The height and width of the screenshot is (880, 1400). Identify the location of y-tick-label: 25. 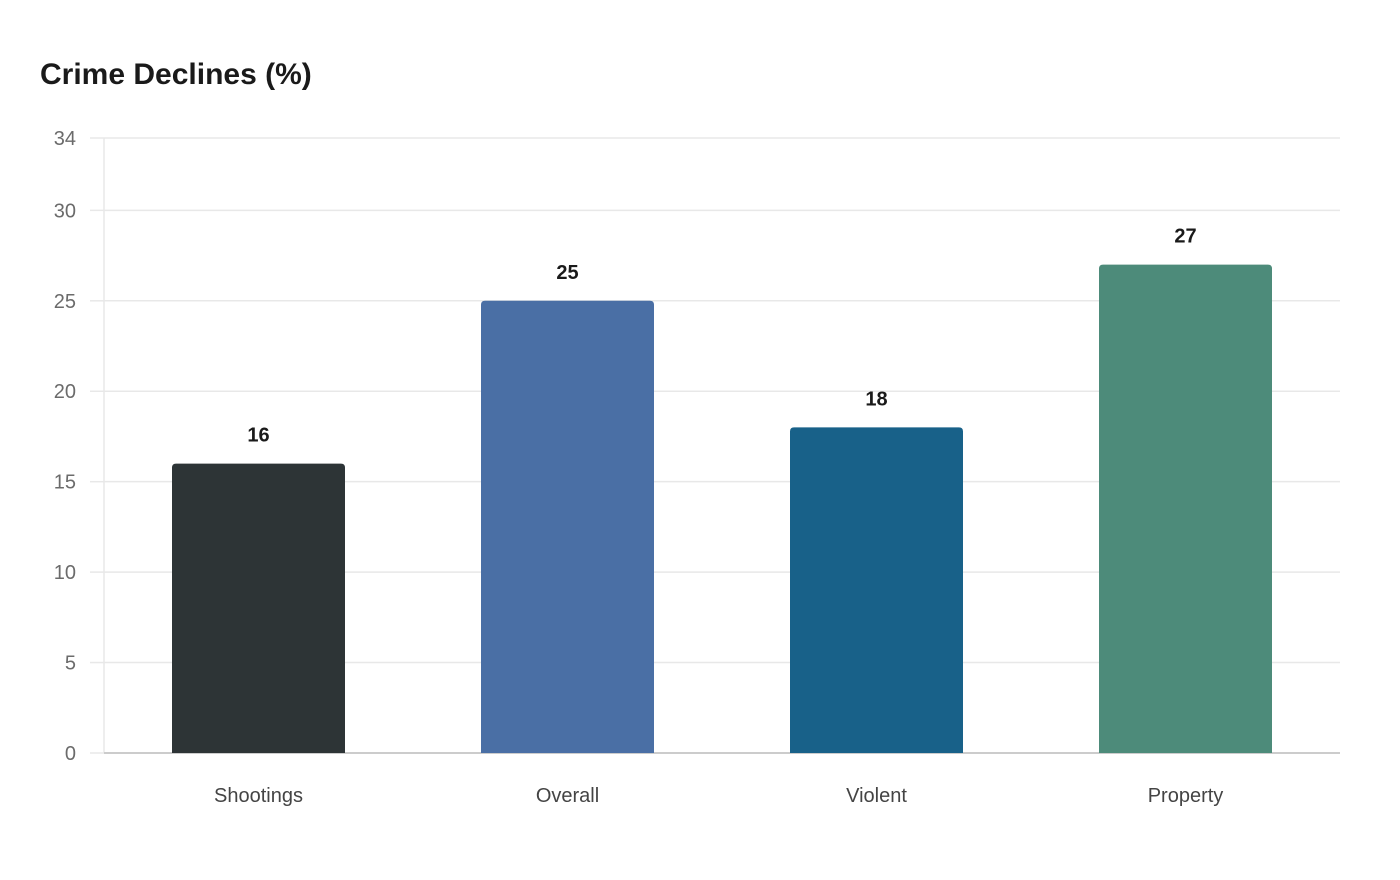
(65, 302).